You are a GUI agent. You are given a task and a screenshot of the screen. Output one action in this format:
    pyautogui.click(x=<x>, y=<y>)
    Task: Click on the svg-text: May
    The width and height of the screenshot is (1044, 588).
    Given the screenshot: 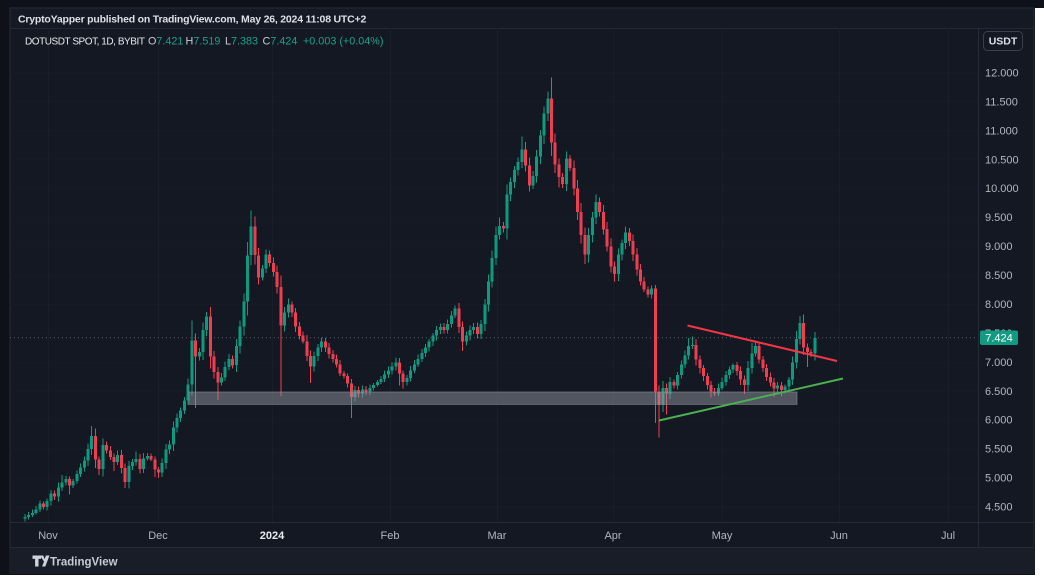 What is the action you would take?
    pyautogui.click(x=722, y=536)
    